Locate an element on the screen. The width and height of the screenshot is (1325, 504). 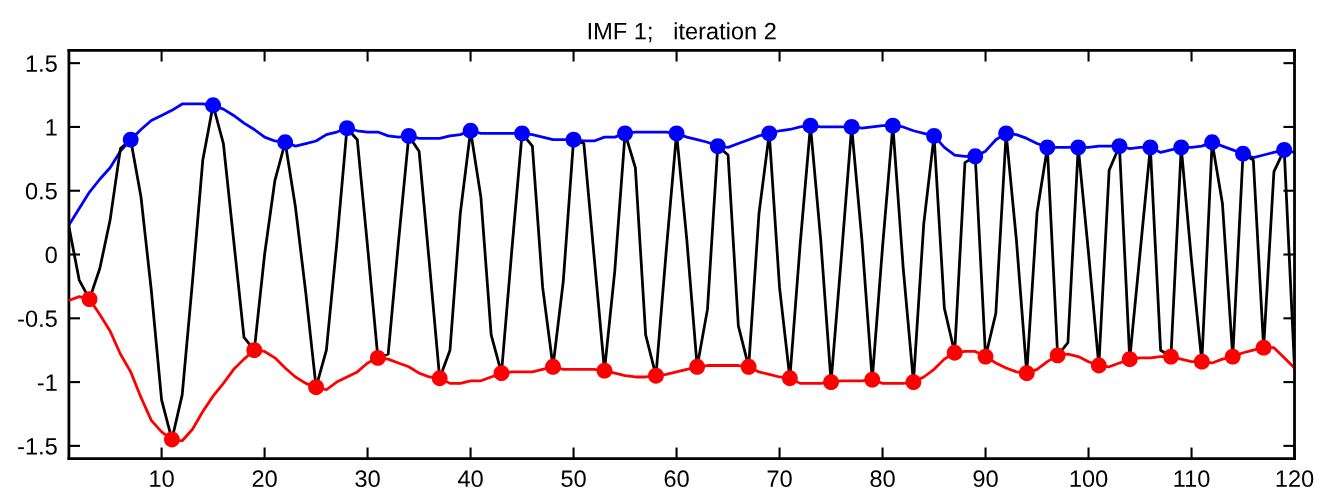
x-tick-label: 70 is located at coordinates (779, 479).